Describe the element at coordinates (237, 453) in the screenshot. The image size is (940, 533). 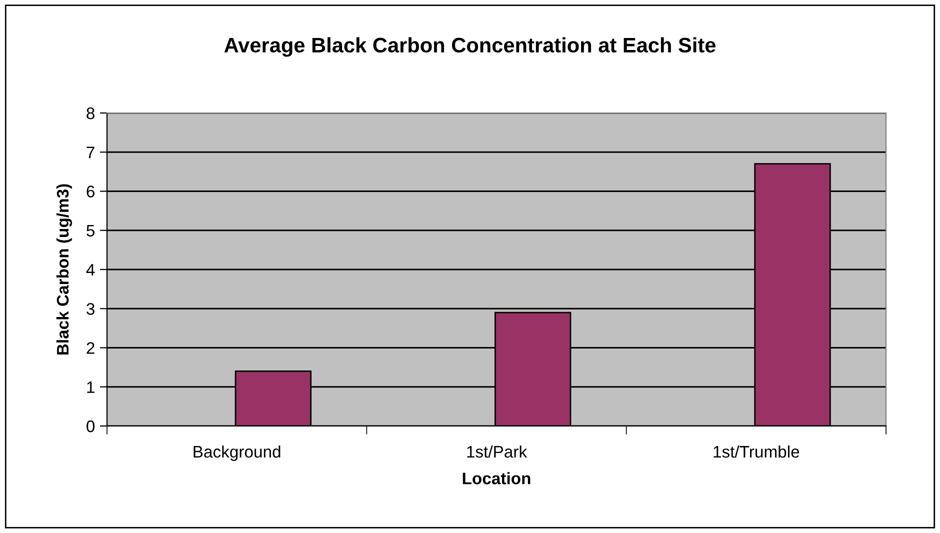
I see `x-tick-label: Background` at that location.